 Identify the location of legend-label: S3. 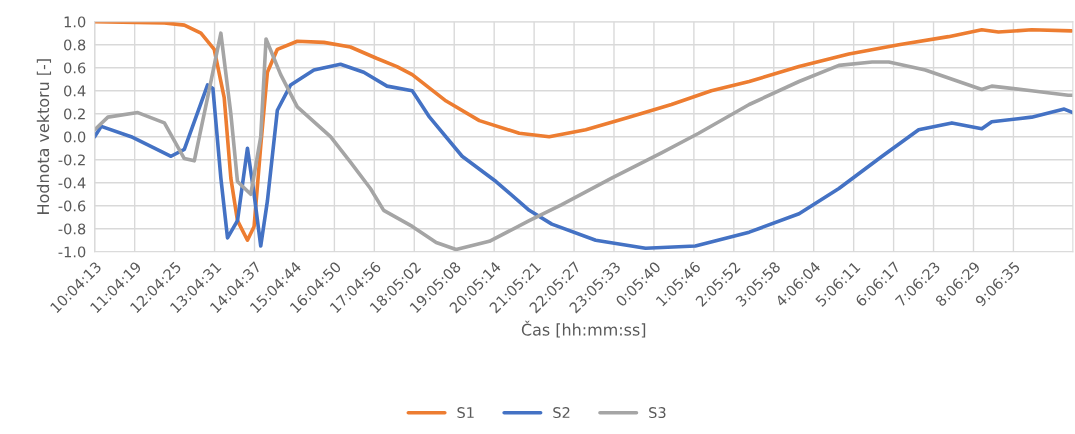
(657, 413).